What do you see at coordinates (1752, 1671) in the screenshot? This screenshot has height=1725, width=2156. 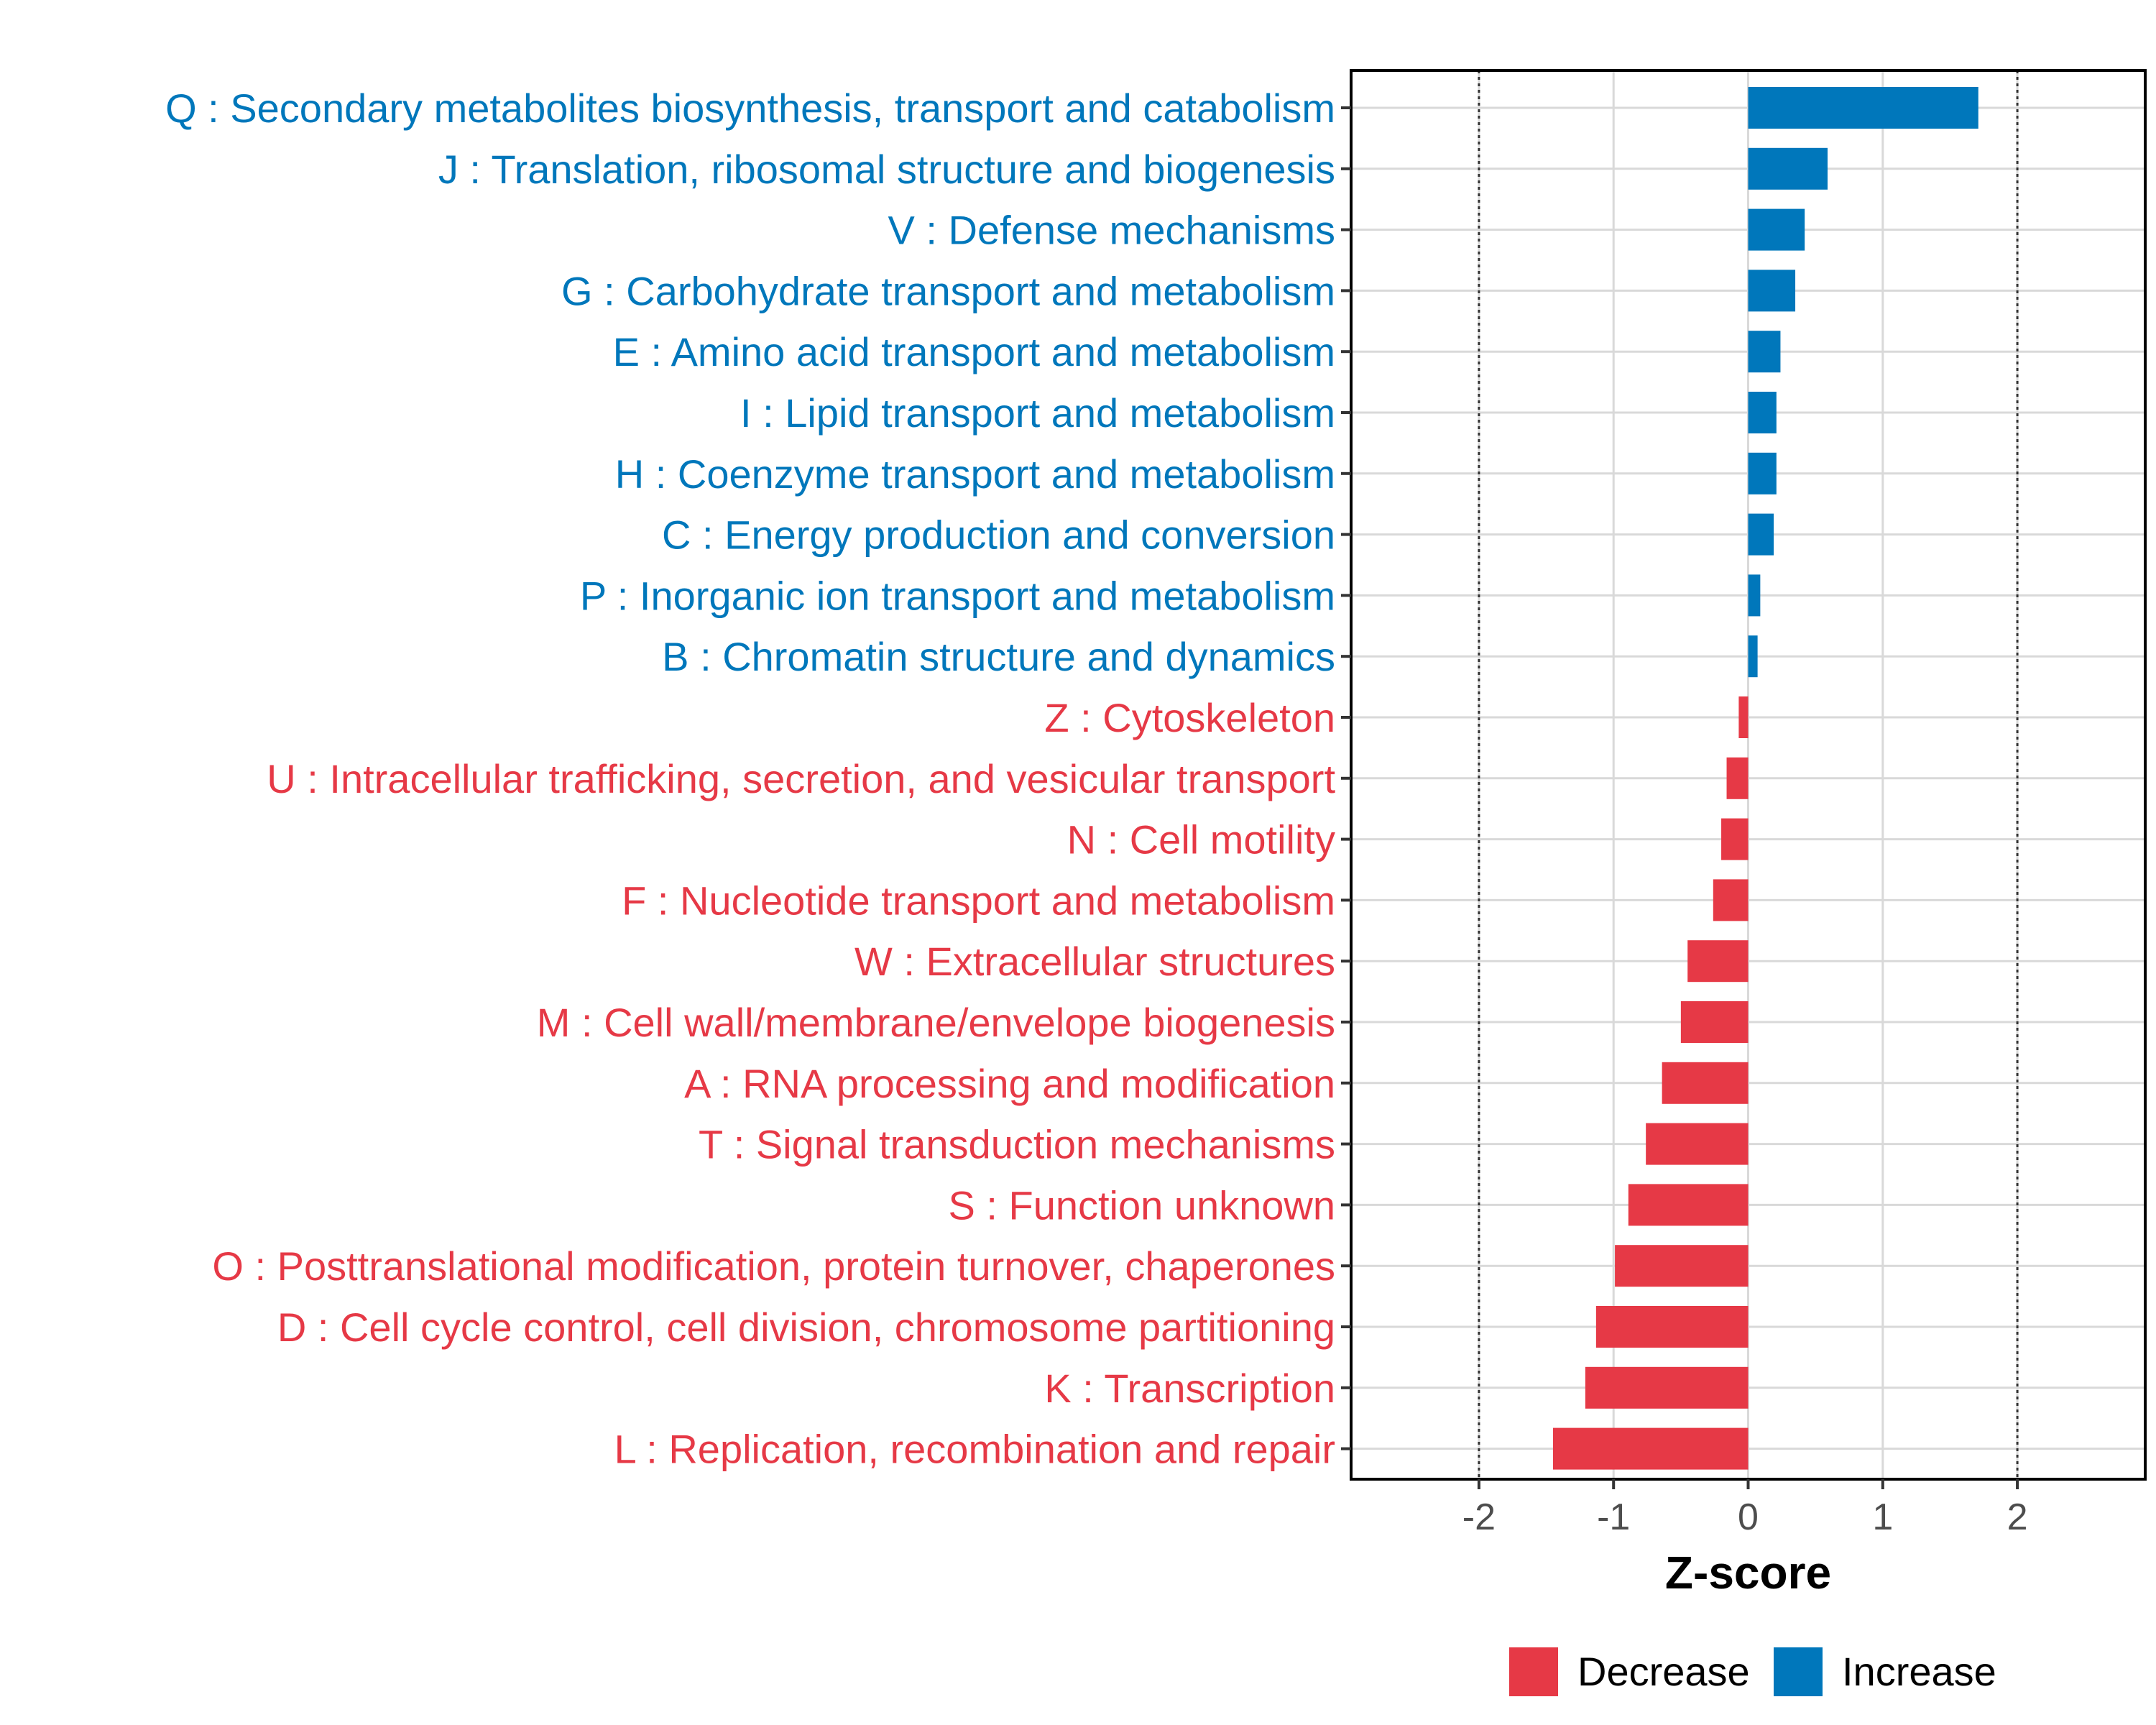 I see `legend: Decrease Increase` at bounding box center [1752, 1671].